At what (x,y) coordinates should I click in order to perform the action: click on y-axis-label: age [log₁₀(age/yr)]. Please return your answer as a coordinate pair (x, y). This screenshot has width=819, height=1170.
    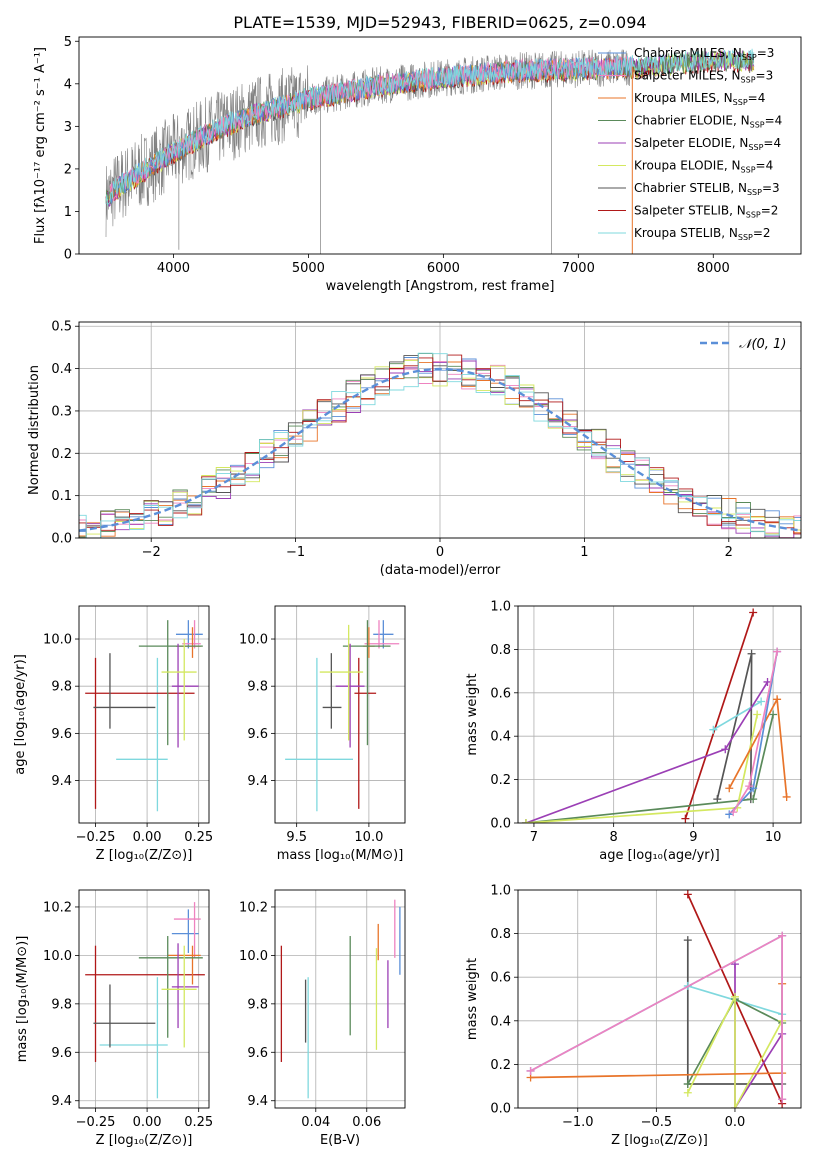
    Looking at the image, I should click on (20, 714).